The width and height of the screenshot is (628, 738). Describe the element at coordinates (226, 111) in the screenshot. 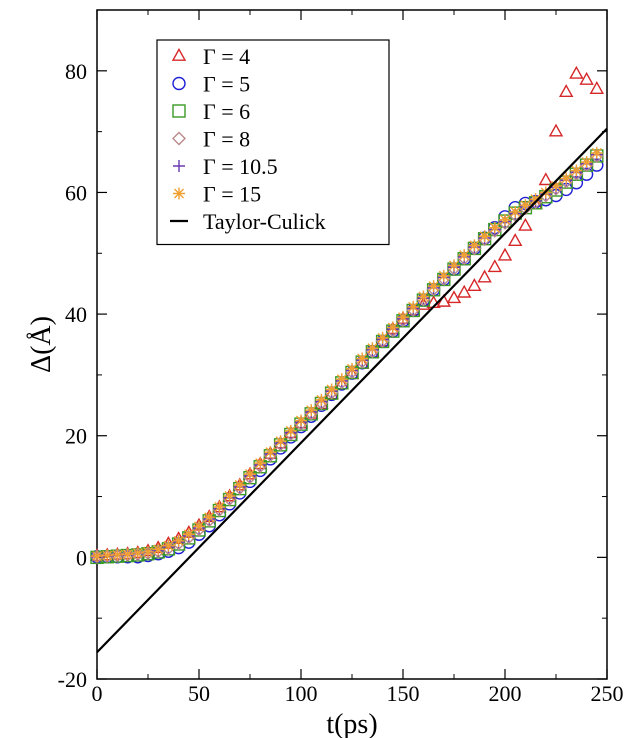

I see `legend-entry: Γ = 6` at that location.